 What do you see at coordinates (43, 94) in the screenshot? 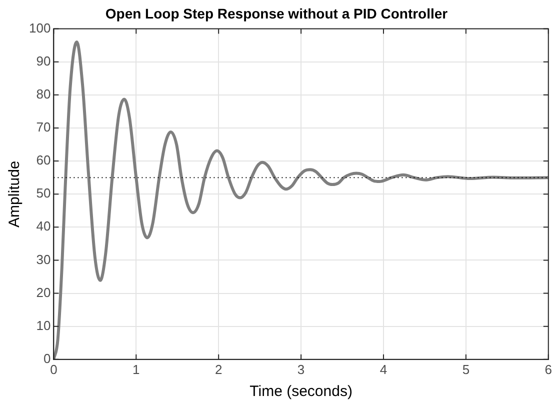
I see `y-tick-label: 80` at bounding box center [43, 94].